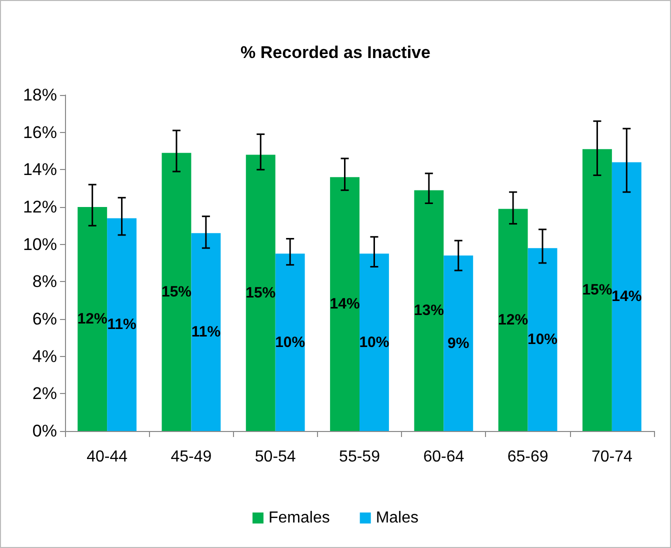 This screenshot has height=548, width=671. What do you see at coordinates (299, 518) in the screenshot?
I see `legend-label: Females` at bounding box center [299, 518].